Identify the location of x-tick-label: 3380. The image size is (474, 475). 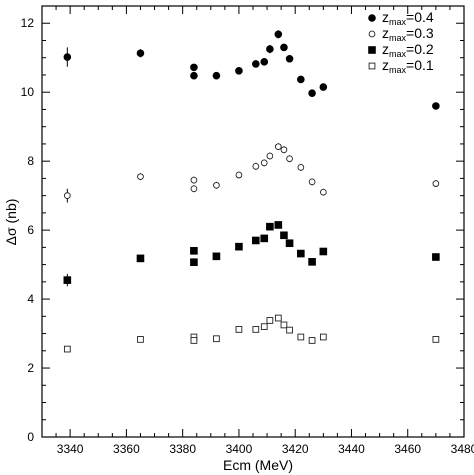
(182, 449).